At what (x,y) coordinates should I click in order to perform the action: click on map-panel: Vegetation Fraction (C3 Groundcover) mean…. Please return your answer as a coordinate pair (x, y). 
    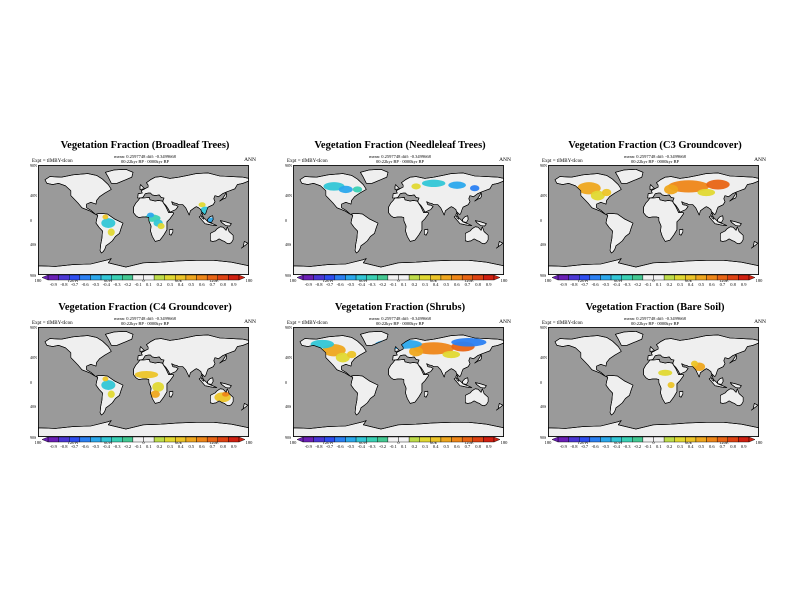
    Looking at the image, I should click on (655, 240).